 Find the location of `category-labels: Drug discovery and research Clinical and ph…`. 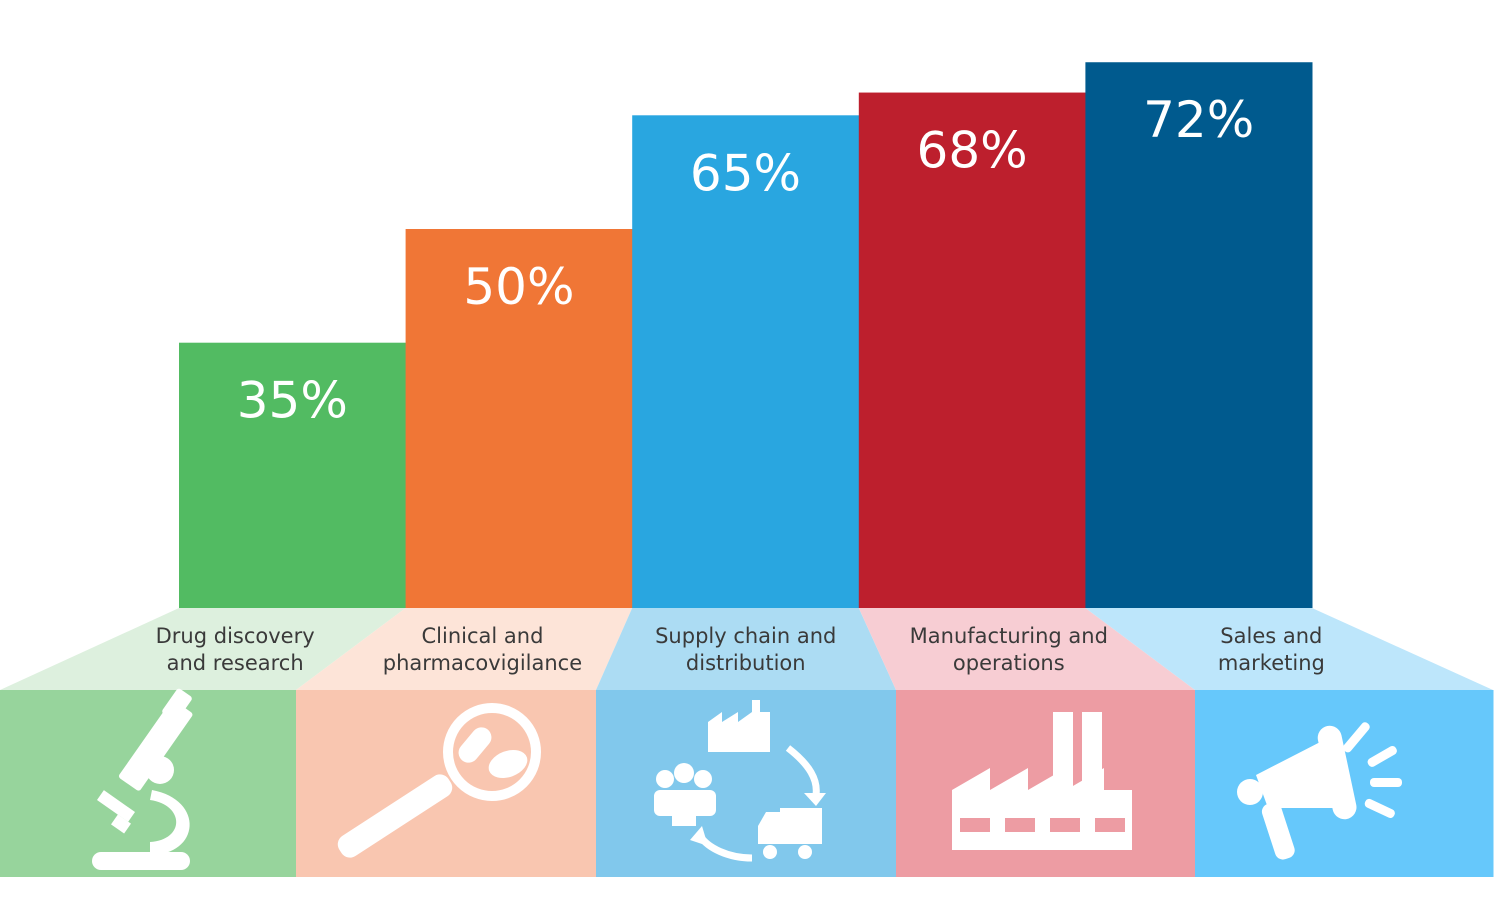

category-labels: Drug discovery and research Clinical and ph… is located at coordinates (740, 649).